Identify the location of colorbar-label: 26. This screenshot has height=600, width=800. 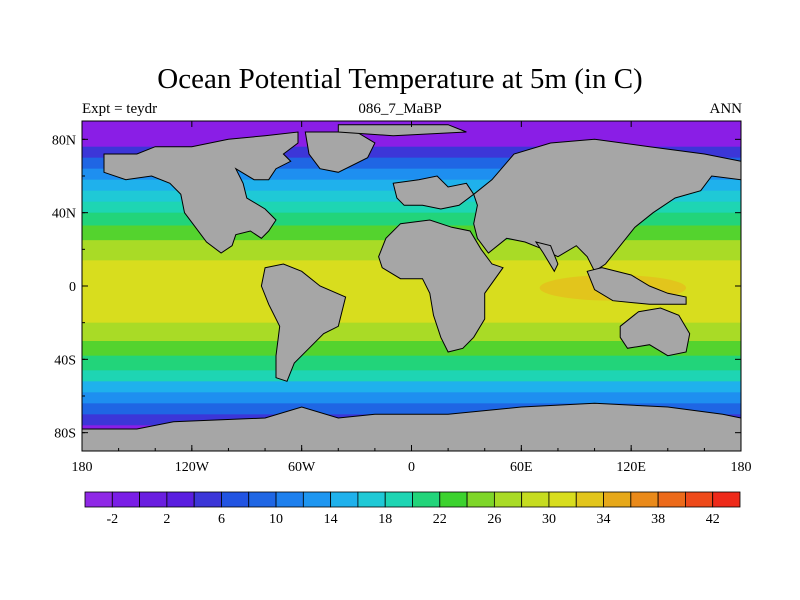
(494, 519).